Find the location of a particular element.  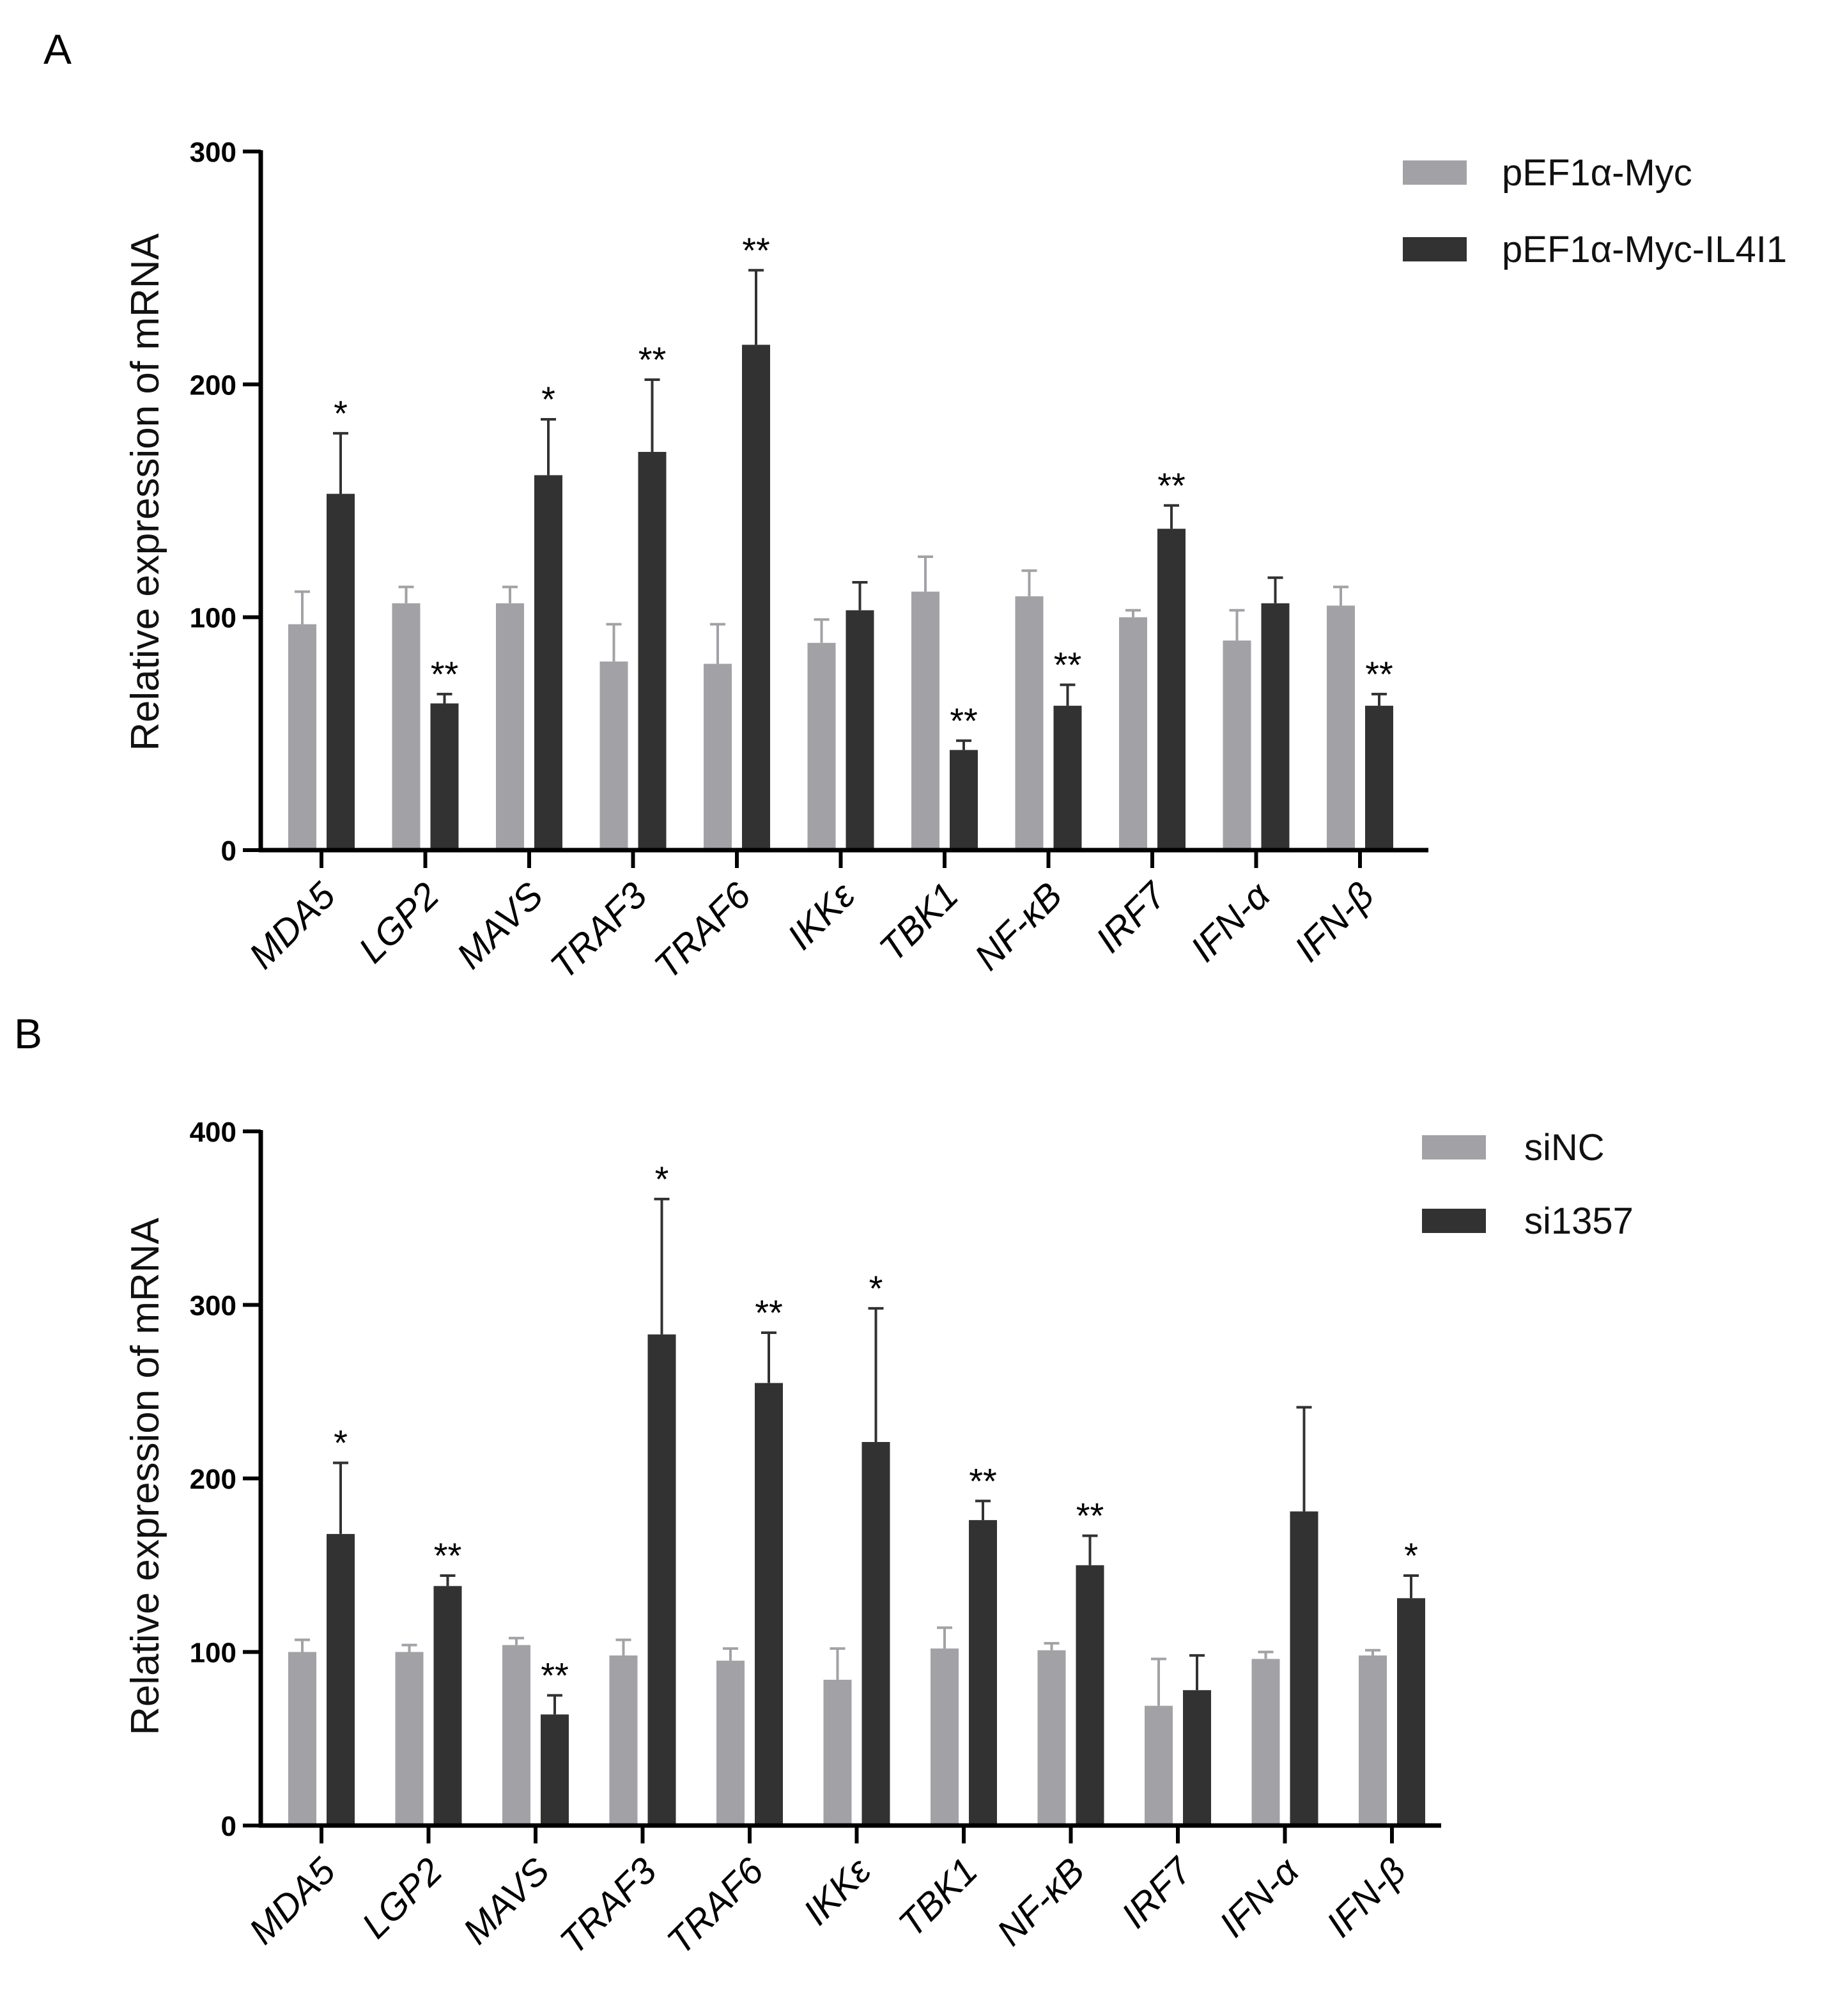

panel-b-x-tick-label: LGP2 is located at coordinates (402, 1898).